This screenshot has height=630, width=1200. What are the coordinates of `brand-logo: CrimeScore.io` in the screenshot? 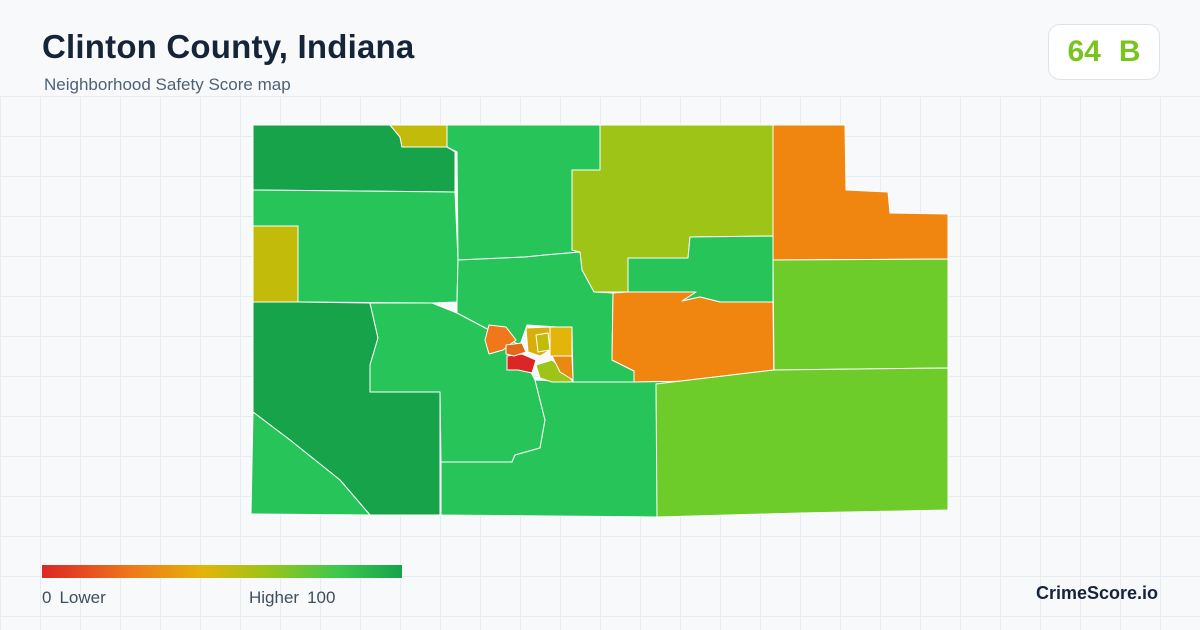 It's located at (1096, 593).